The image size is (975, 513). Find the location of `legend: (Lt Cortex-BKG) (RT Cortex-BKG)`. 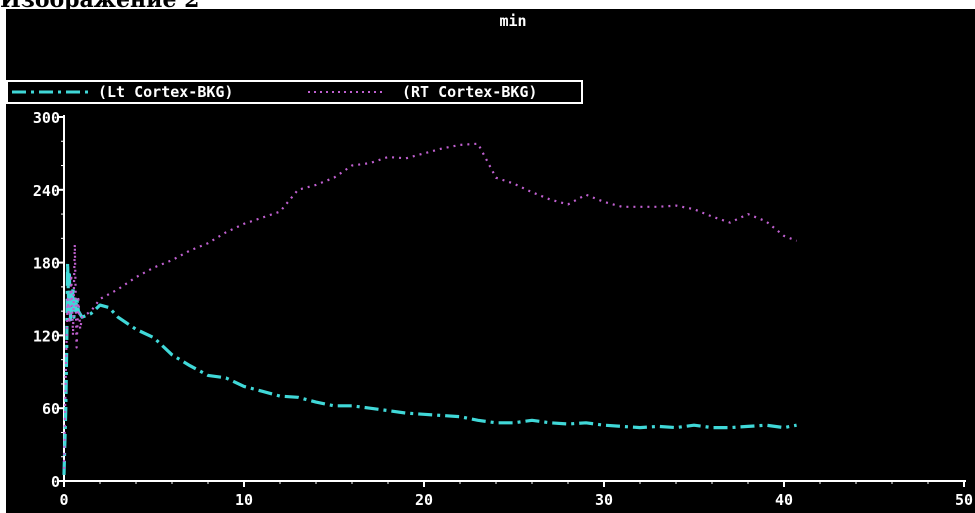

legend: (Lt Cortex-BKG) (RT Cortex-BKG) is located at coordinates (294, 92).